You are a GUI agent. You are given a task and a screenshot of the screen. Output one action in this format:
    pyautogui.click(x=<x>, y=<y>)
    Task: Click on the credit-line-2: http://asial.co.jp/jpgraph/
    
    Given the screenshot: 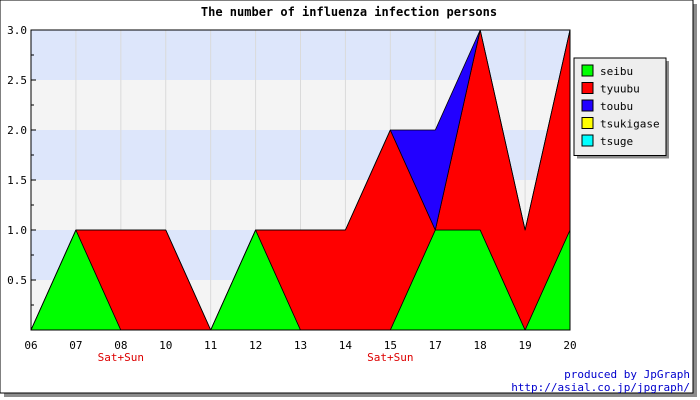 What is the action you would take?
    pyautogui.click(x=600, y=387)
    